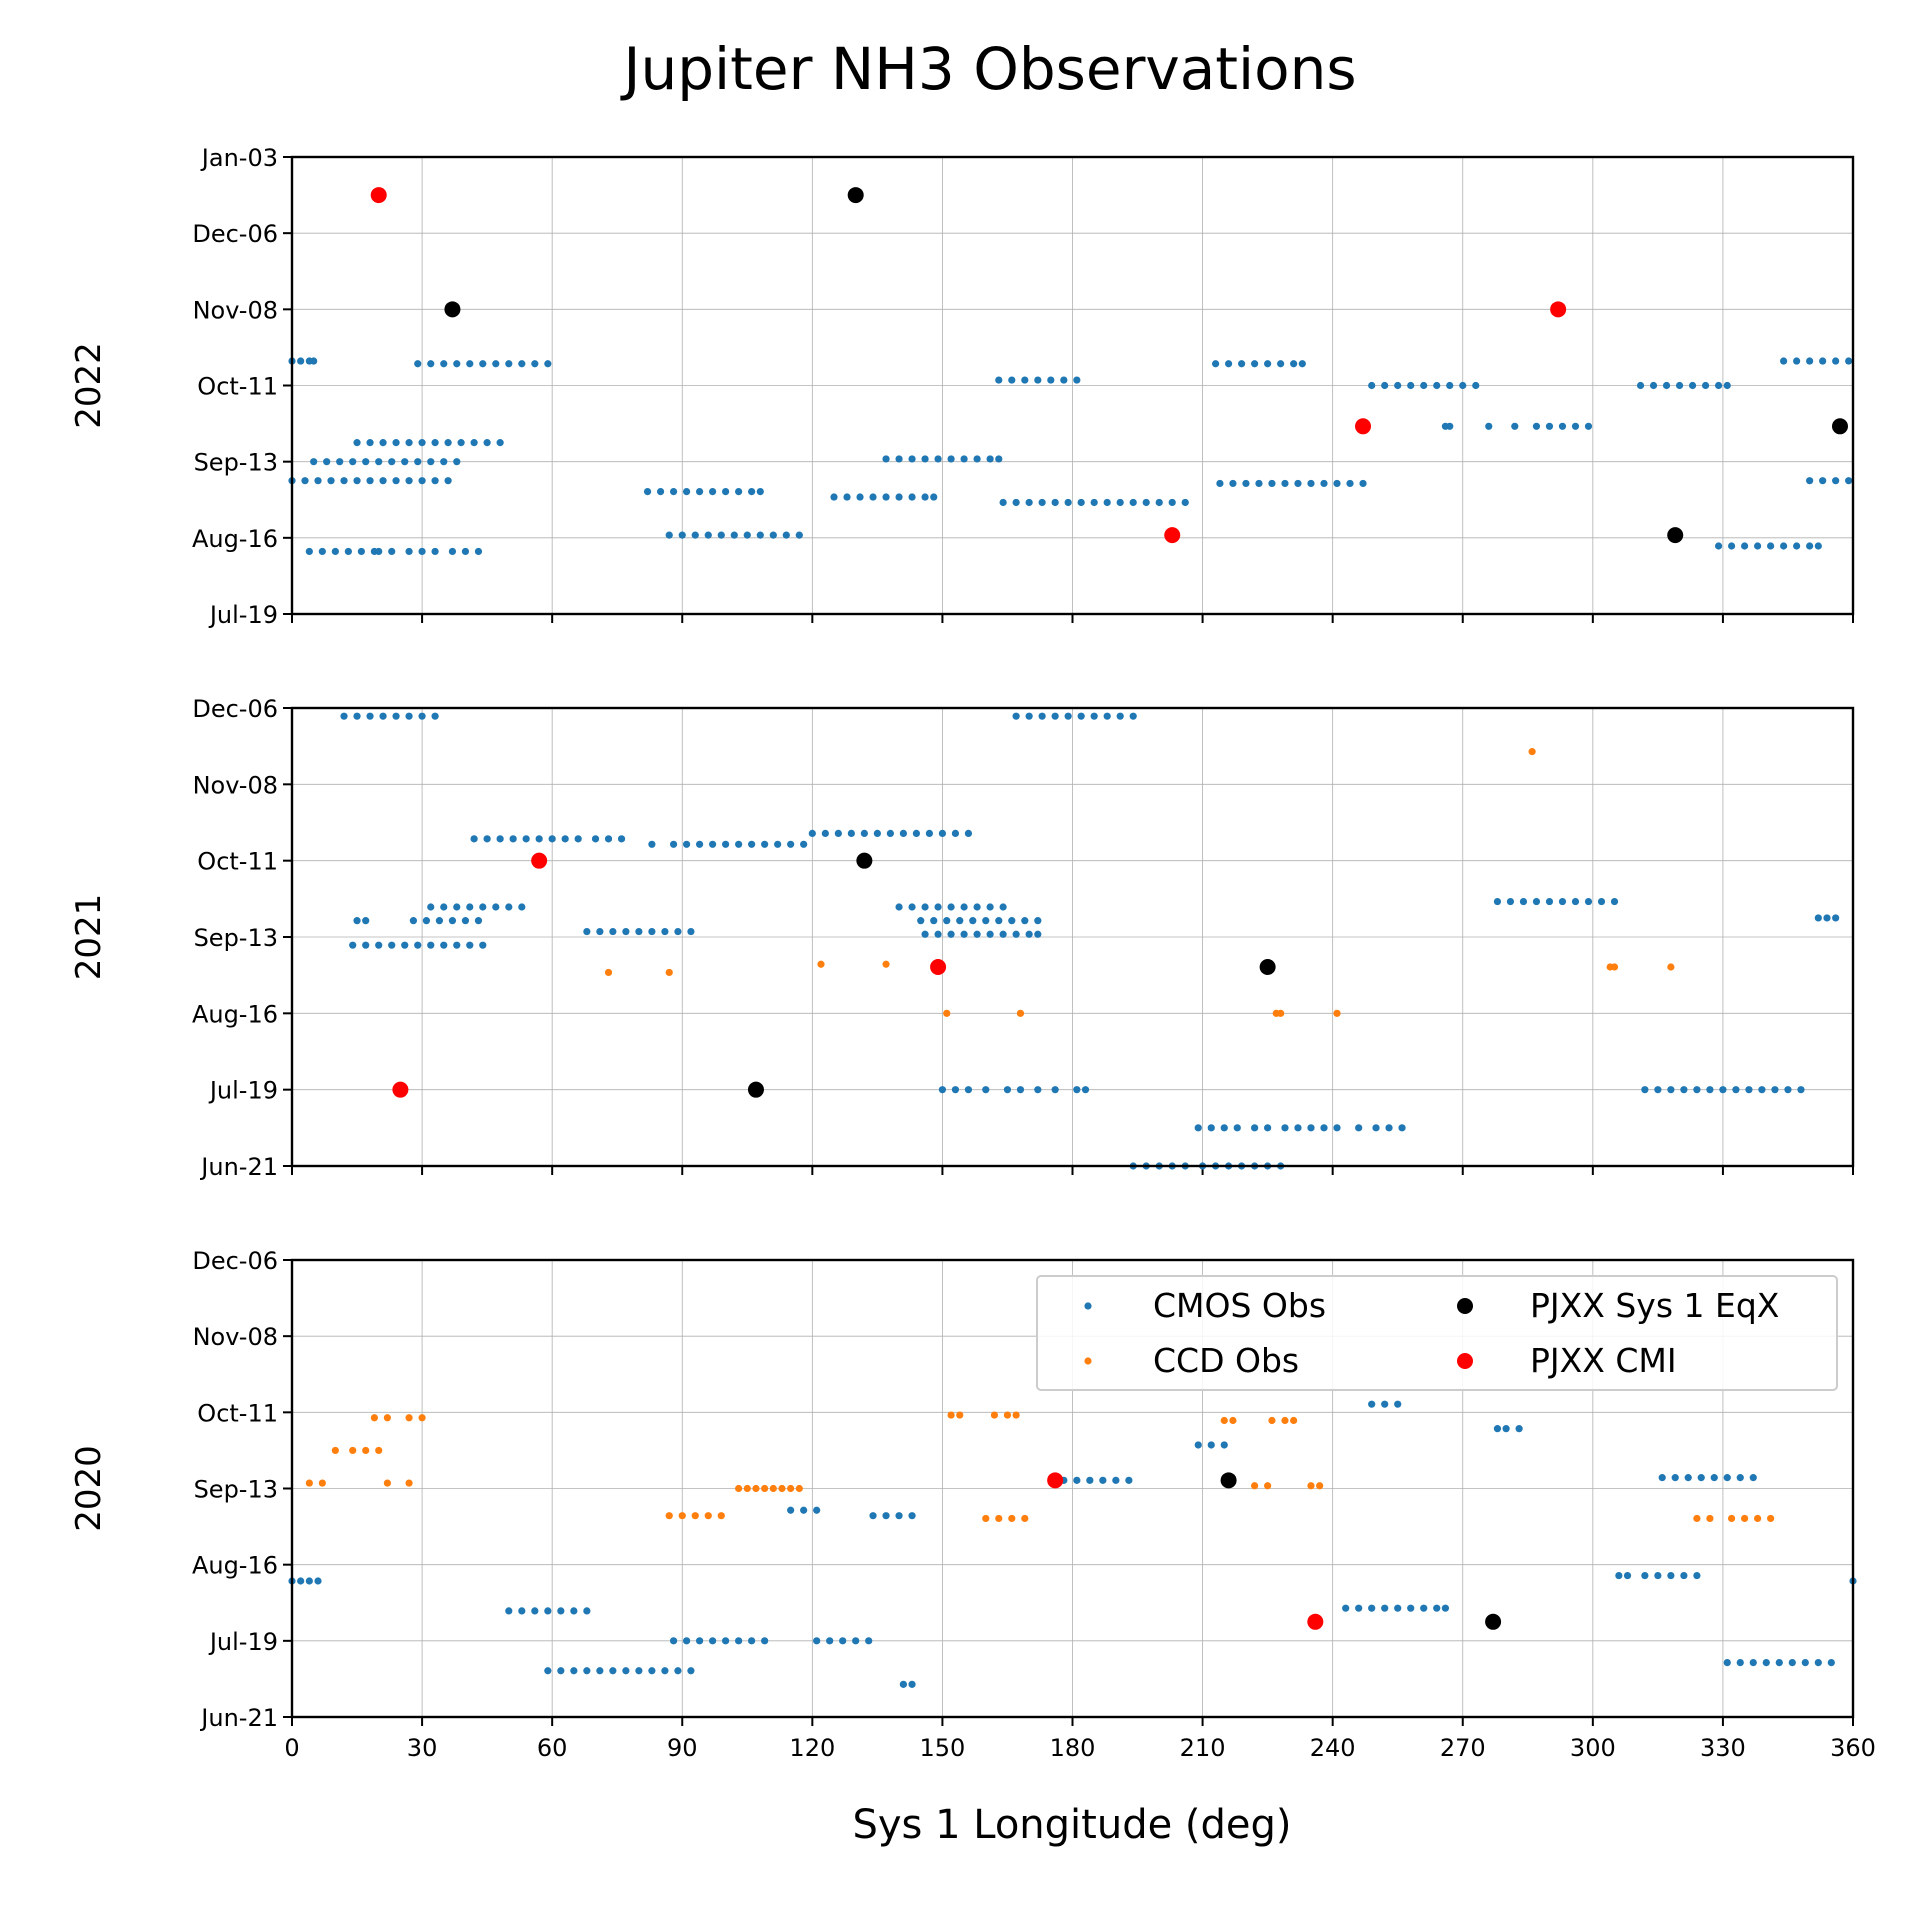  What do you see at coordinates (235, 1261) in the screenshot?
I see `y-tick-label: Dec-06` at bounding box center [235, 1261].